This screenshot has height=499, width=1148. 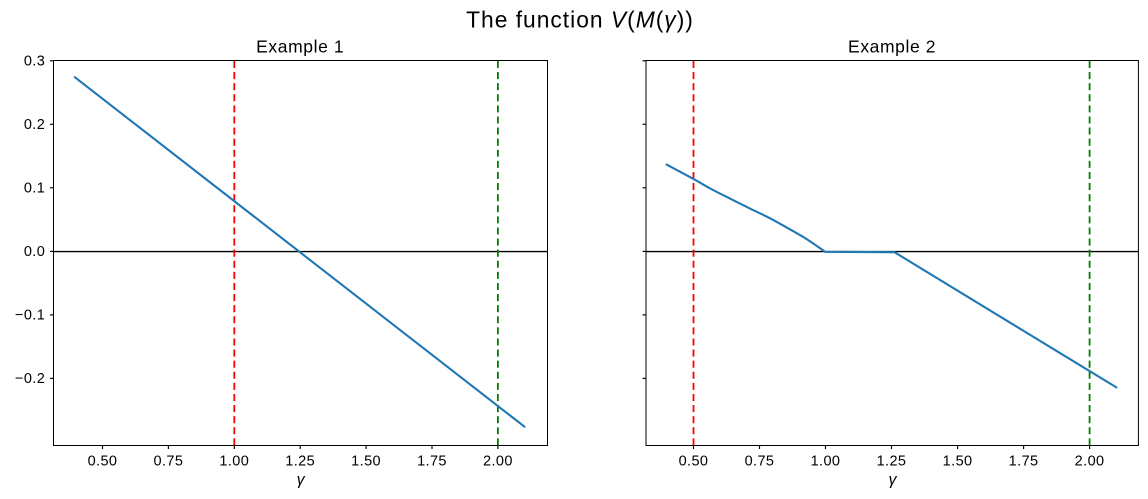 What do you see at coordinates (34, 62) in the screenshot?
I see `svg-text: 0.3` at bounding box center [34, 62].